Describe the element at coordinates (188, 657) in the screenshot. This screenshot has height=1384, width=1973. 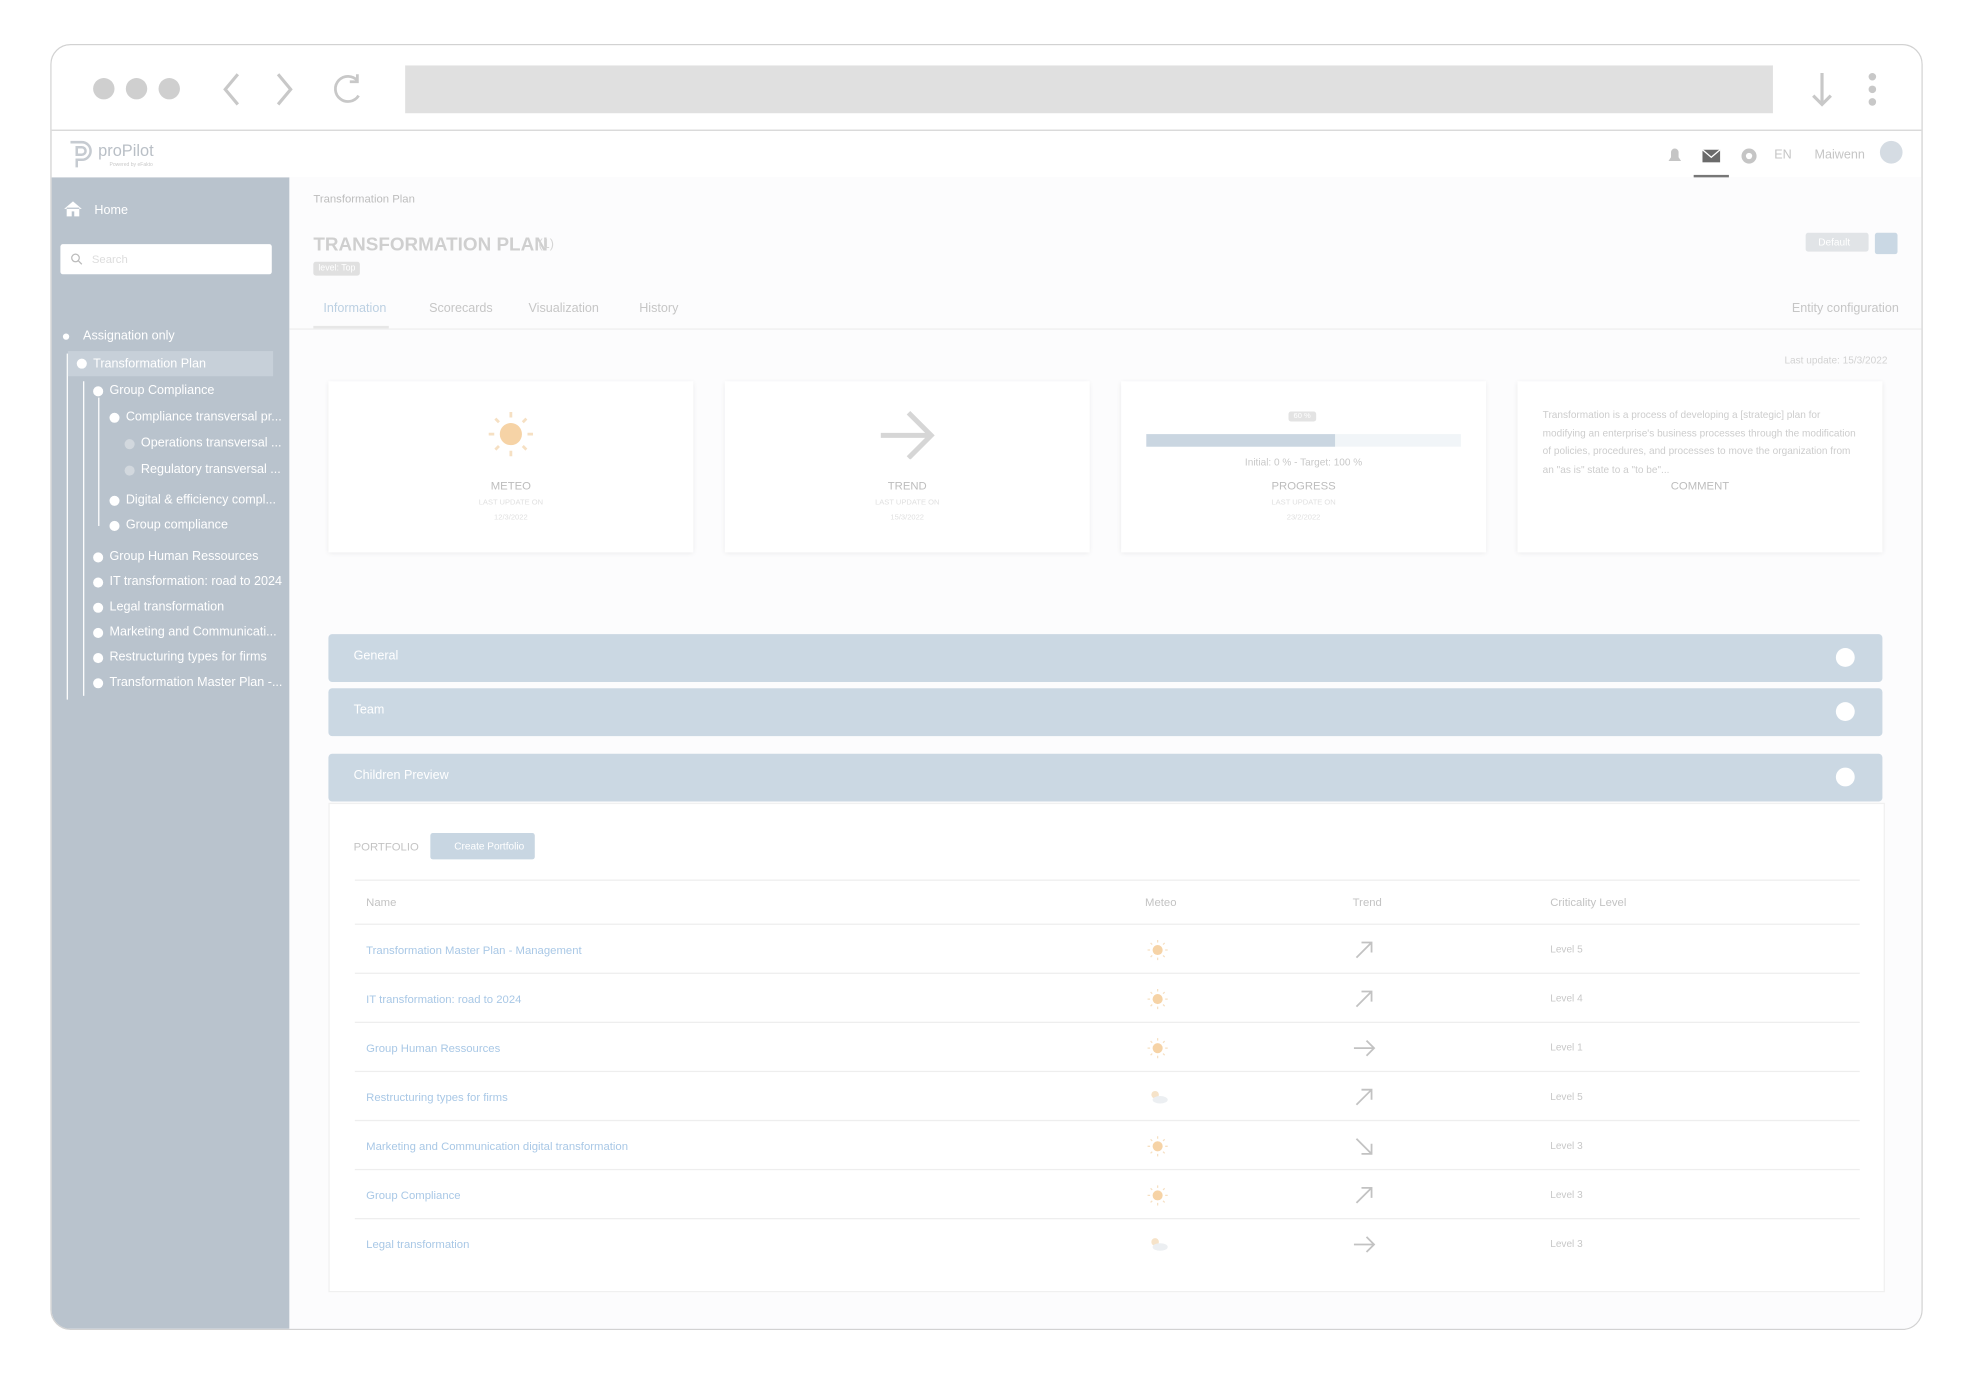
I see `tree-node: Restructuring types for firms` at that location.